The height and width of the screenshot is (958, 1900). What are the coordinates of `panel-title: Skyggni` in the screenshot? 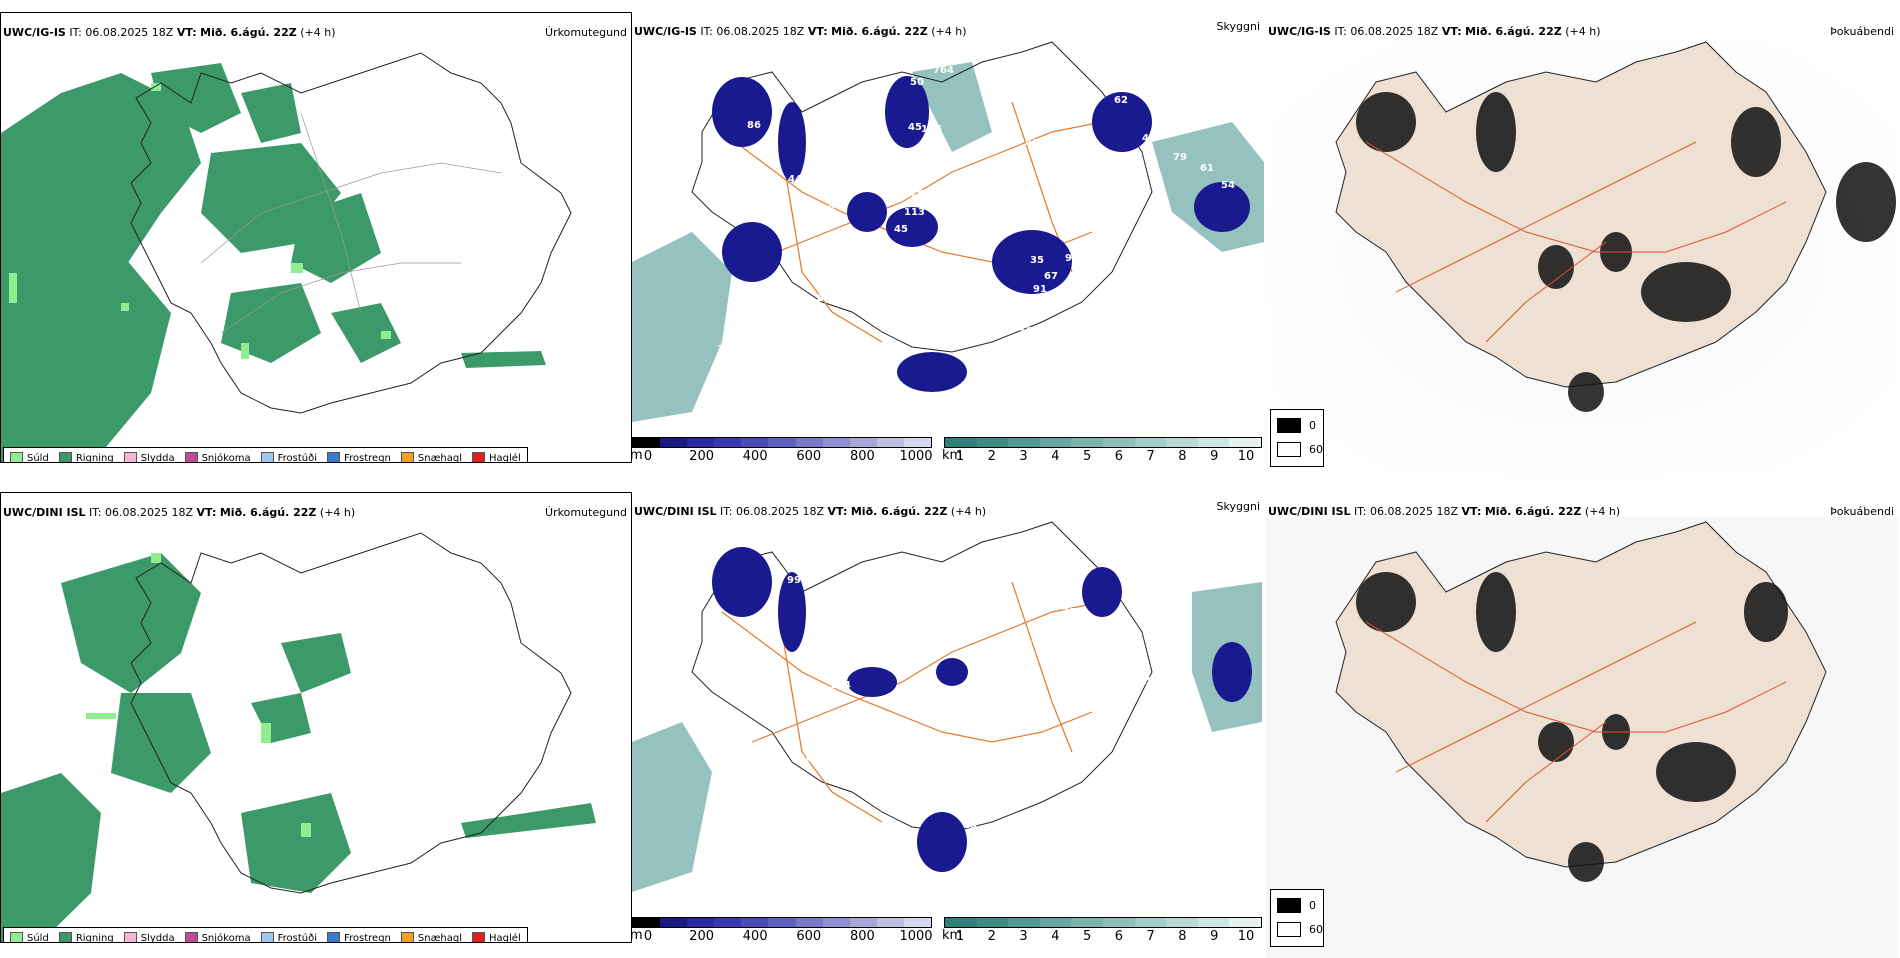 It's located at (1238, 506).